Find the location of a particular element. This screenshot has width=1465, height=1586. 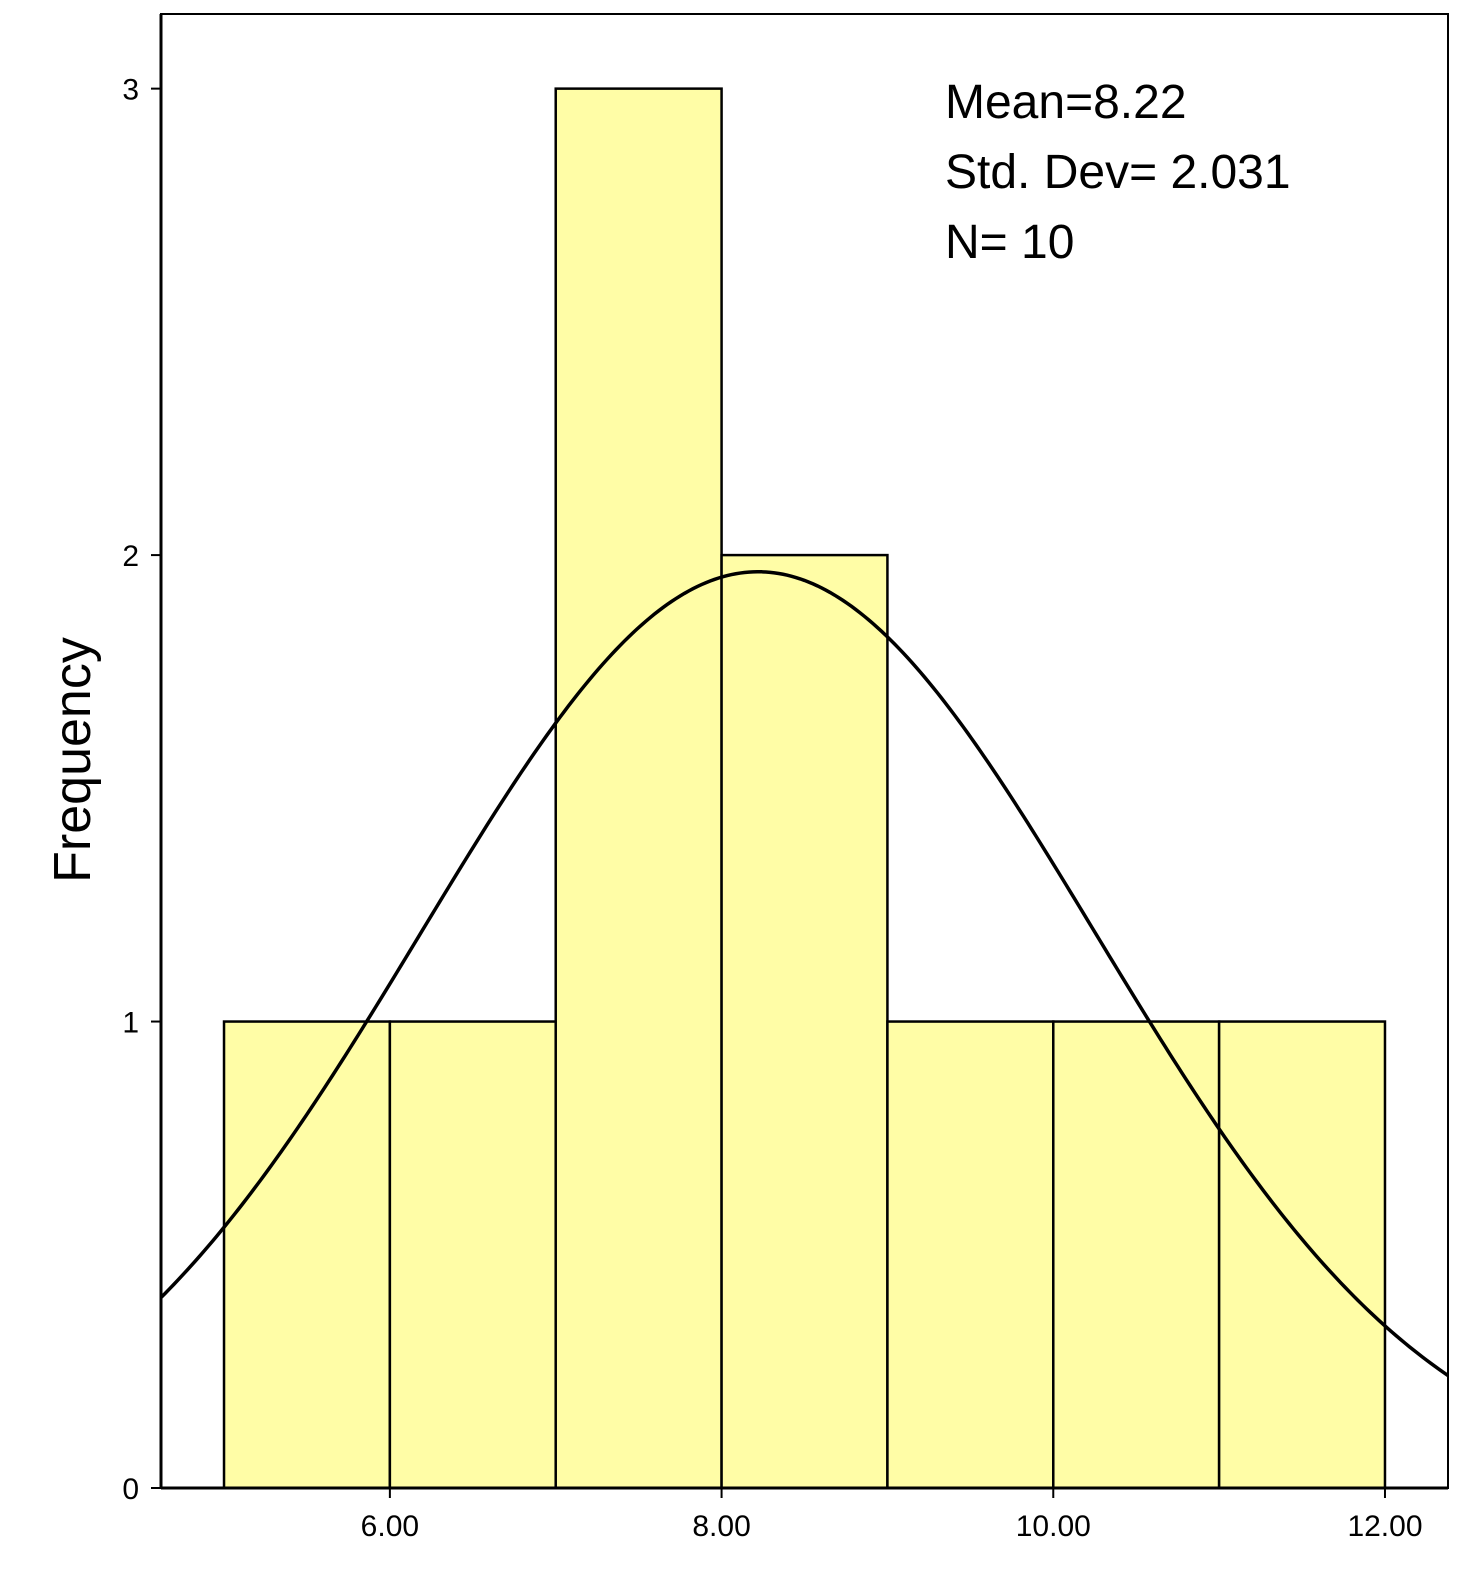

stats-std-dev: Std. Dev= 2.031 is located at coordinates (1118, 172).